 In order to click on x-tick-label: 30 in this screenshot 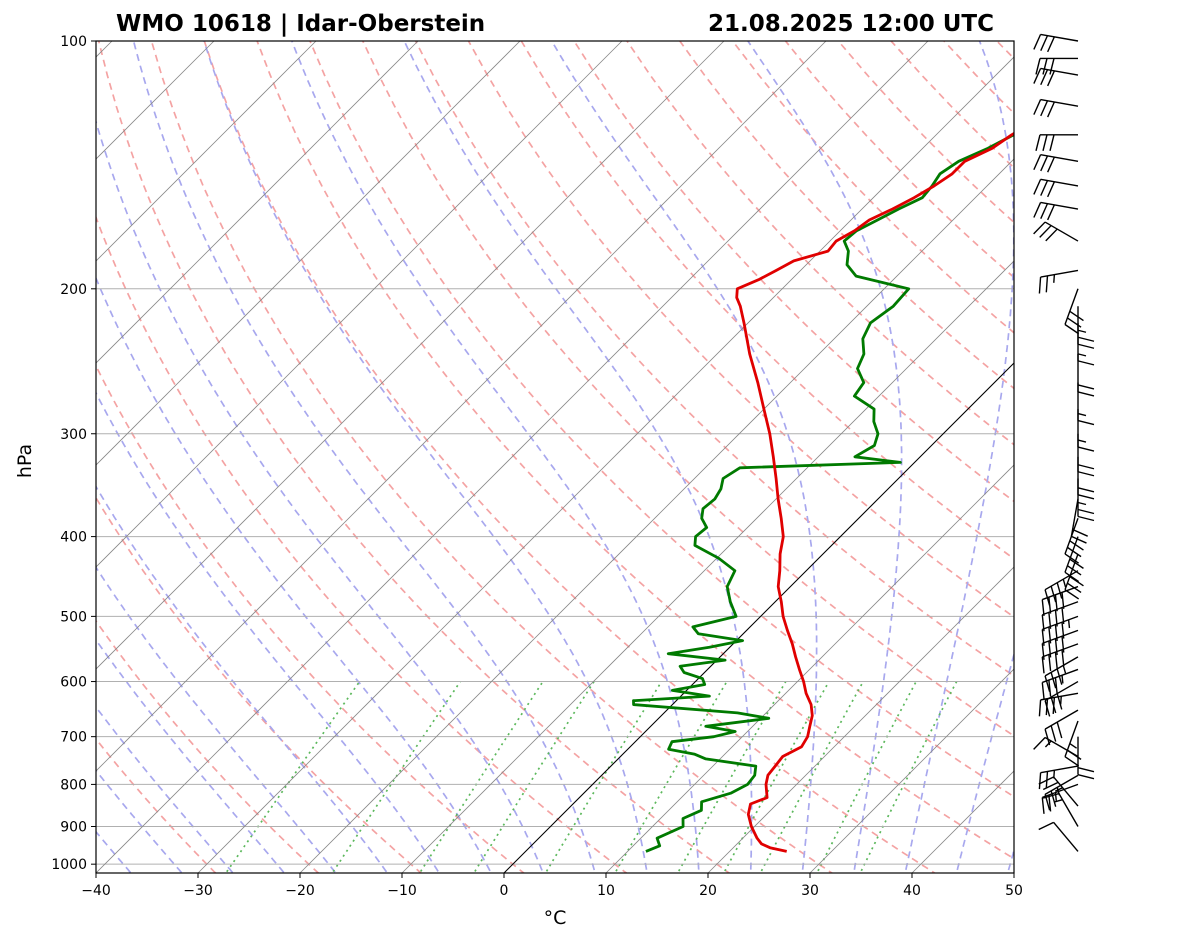, I will do `click(810, 891)`.